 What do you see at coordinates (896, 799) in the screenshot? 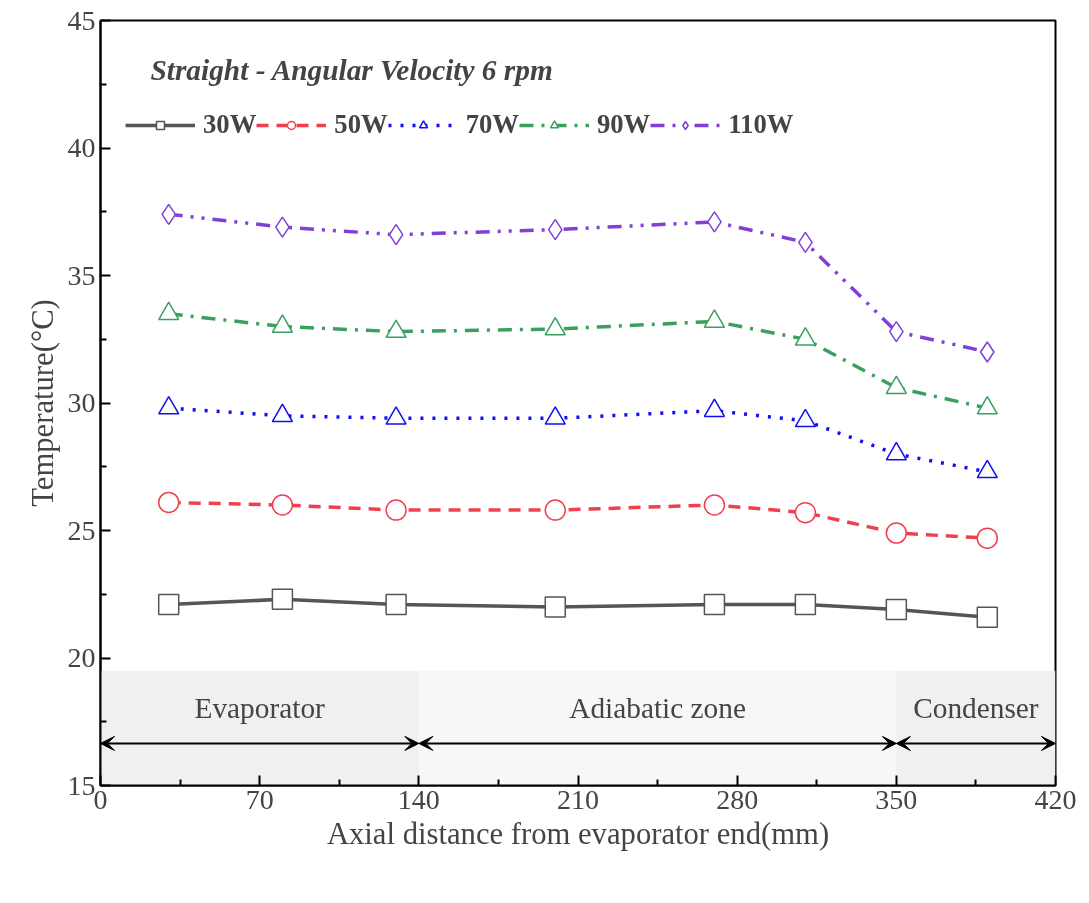
I see `x-tick-label: 350` at bounding box center [896, 799].